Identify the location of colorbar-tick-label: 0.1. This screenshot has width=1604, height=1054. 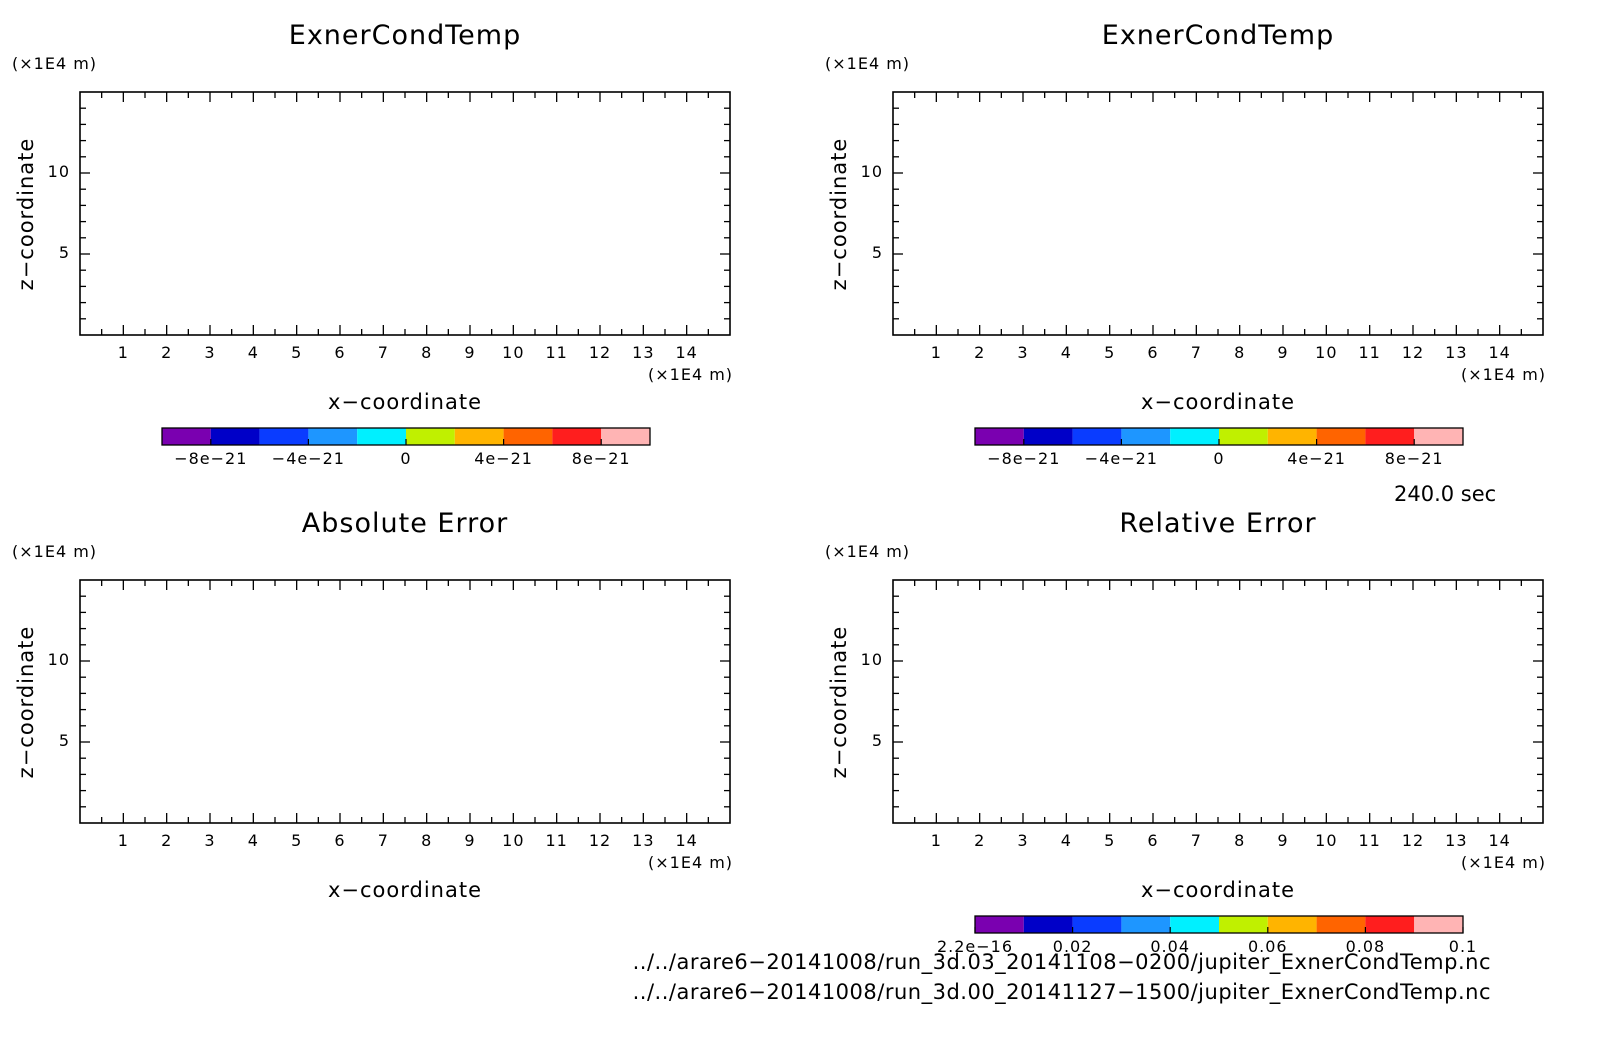
(1463, 946).